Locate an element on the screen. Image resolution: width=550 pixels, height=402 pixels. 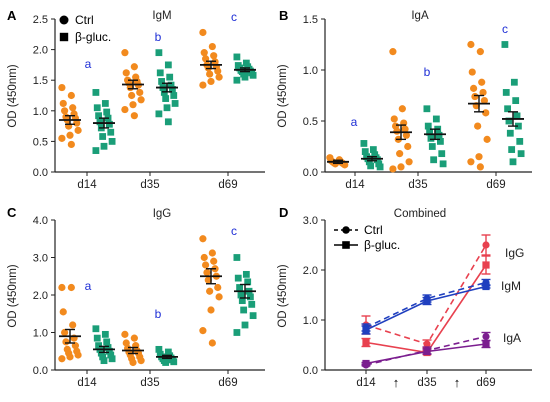
legend-label: Ctrl is located at coordinates (373, 230).